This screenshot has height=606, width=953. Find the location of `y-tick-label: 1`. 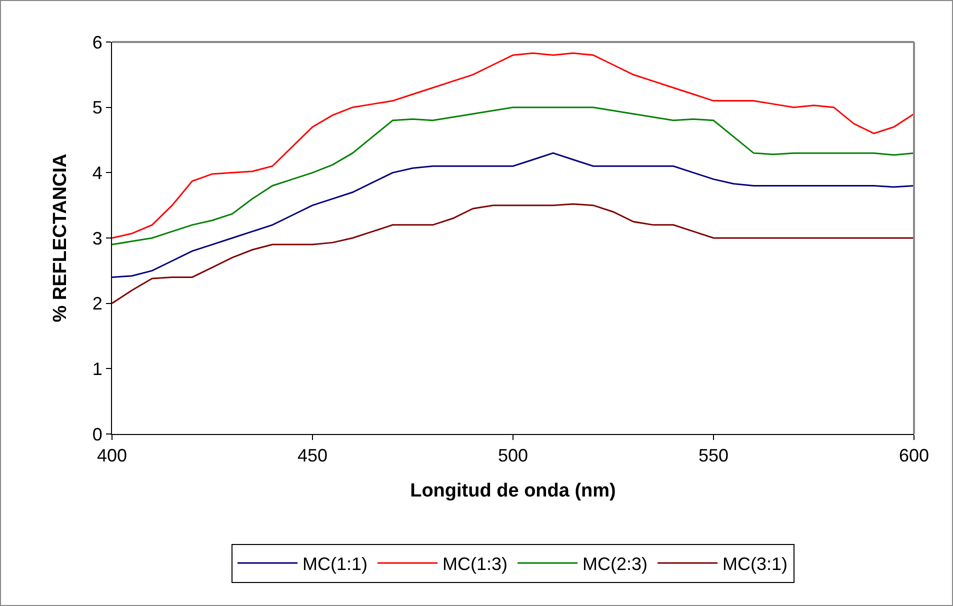

y-tick-label: 1 is located at coordinates (97, 368).